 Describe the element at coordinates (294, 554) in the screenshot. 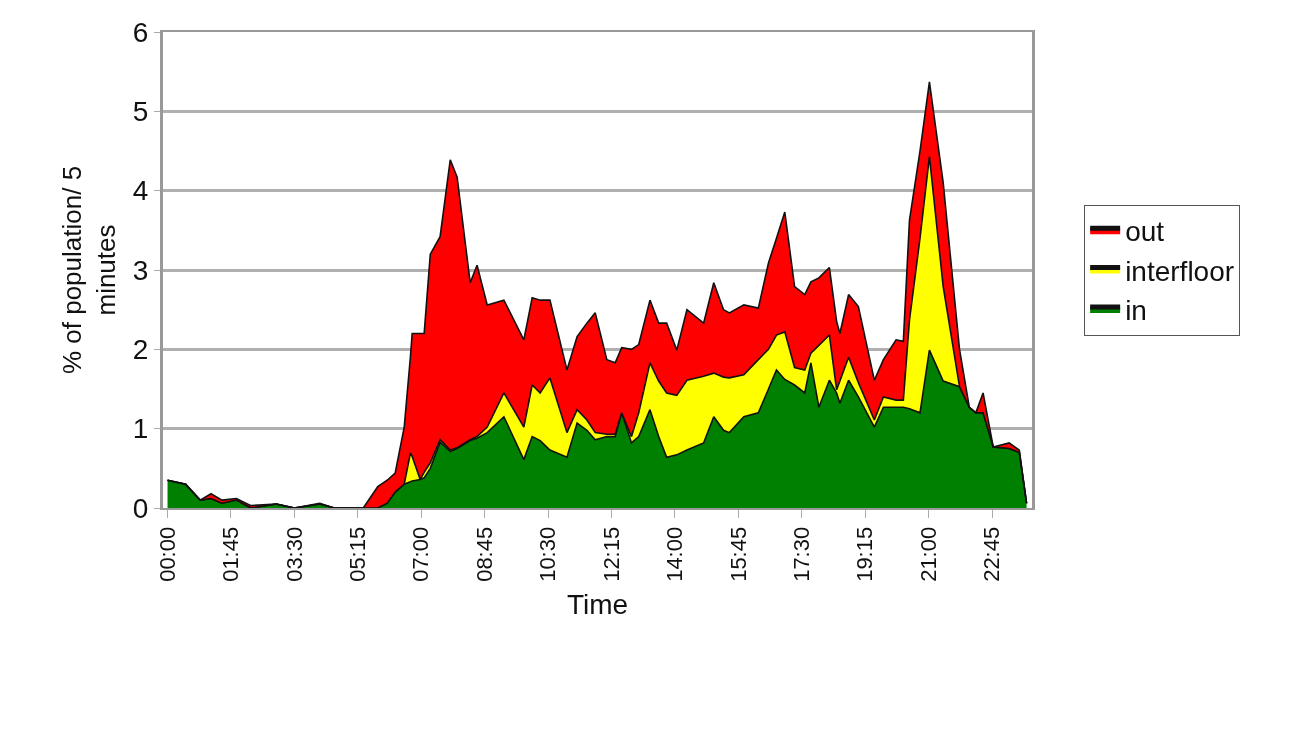

I see `x-tick-label: 03:30` at that location.